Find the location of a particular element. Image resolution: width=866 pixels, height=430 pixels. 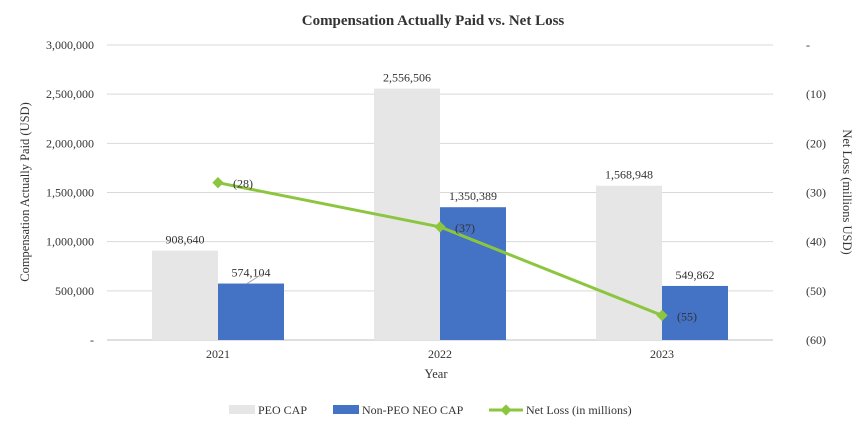

y-axis-label: Compensation Actually Paid (USD) is located at coordinates (25, 192).